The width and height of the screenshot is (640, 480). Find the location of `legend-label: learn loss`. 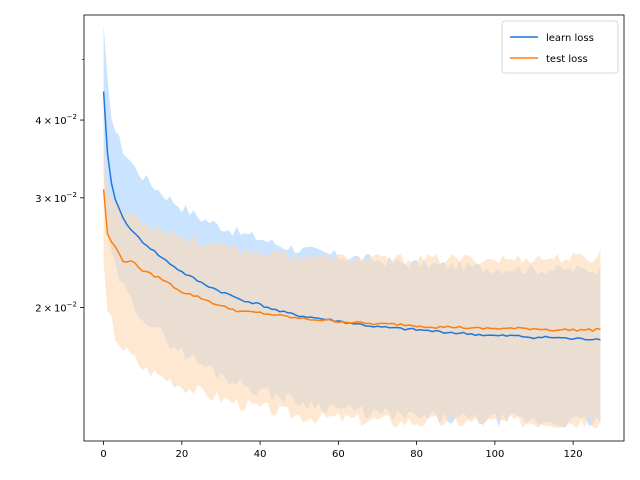

legend-label: learn loss is located at coordinates (570, 38).